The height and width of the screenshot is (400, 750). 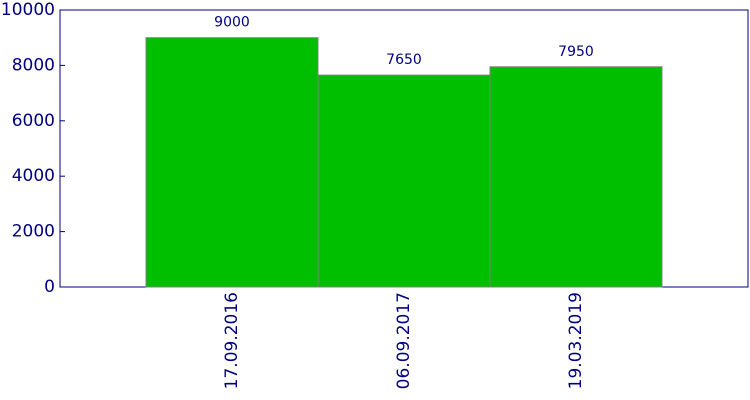 I want to click on y-tick-label: 8000, so click(x=33, y=65).